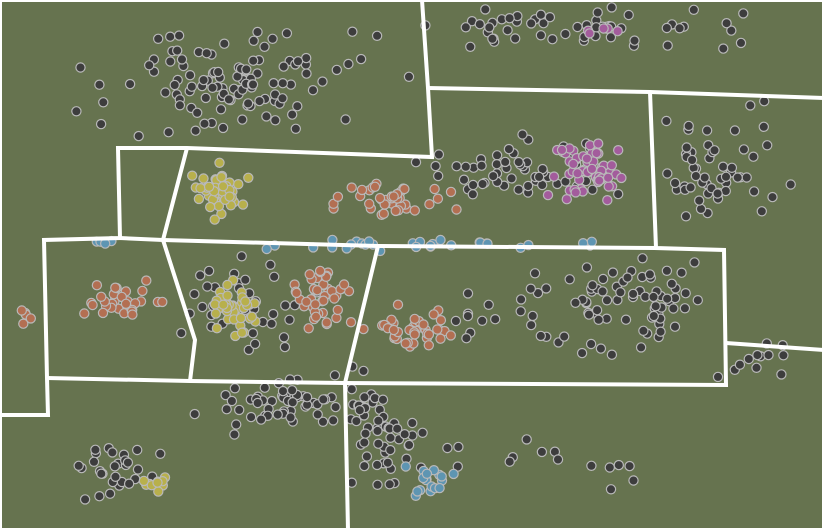 This screenshot has width=824, height=530. Describe the element at coordinates (388, 243) in the screenshot. I see `region-border` at that location.